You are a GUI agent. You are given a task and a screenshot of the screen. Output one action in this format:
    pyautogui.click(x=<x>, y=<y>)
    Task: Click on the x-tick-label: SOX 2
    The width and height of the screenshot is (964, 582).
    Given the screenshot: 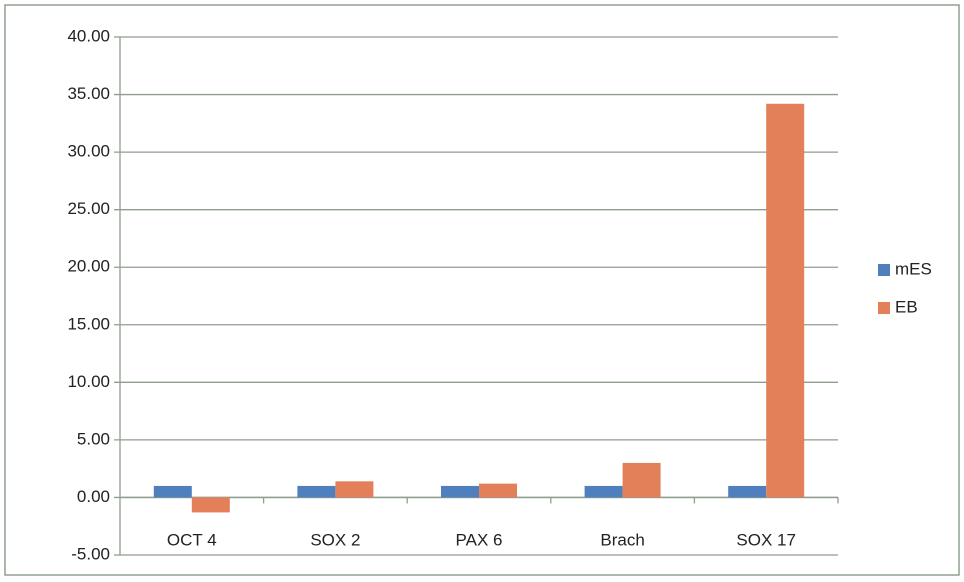 What is the action you would take?
    pyautogui.click(x=335, y=539)
    